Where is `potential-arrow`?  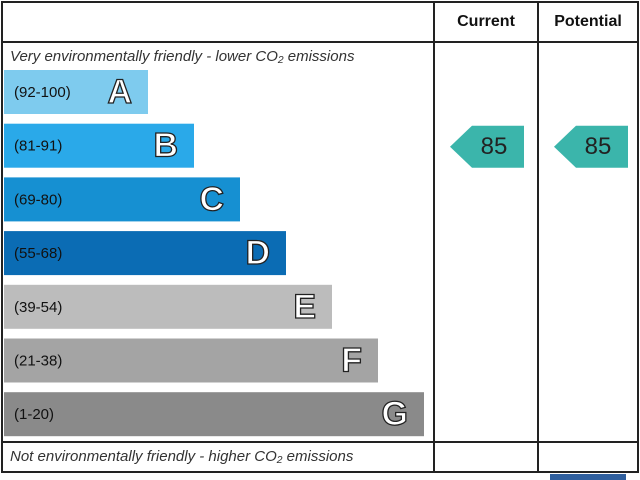 potential-arrow is located at coordinates (591, 146).